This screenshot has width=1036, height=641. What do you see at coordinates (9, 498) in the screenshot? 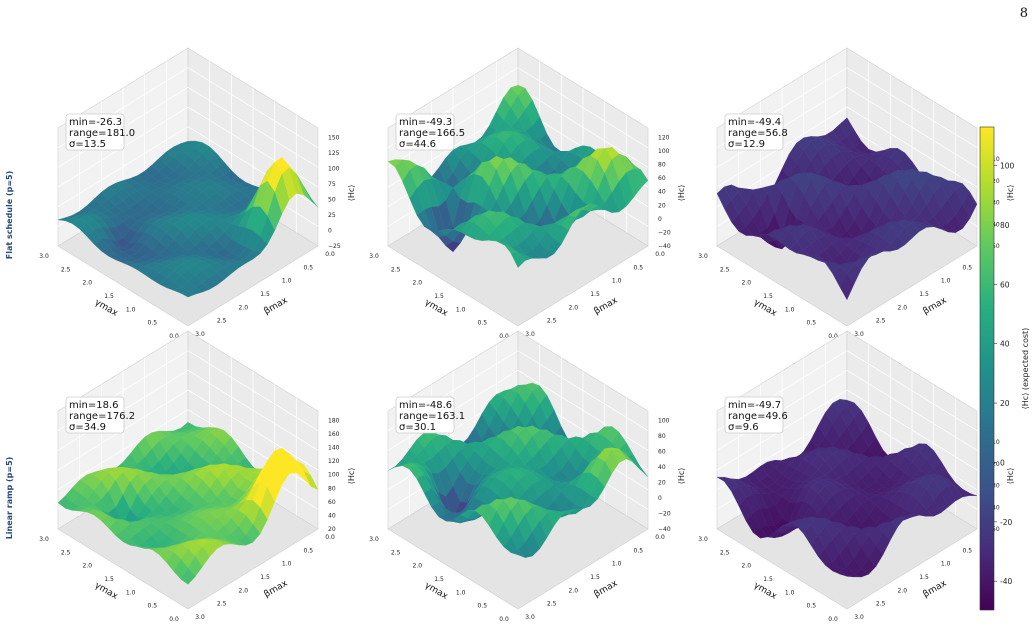
I see `row-label-2: Linear ramp (p=5)` at bounding box center [9, 498].